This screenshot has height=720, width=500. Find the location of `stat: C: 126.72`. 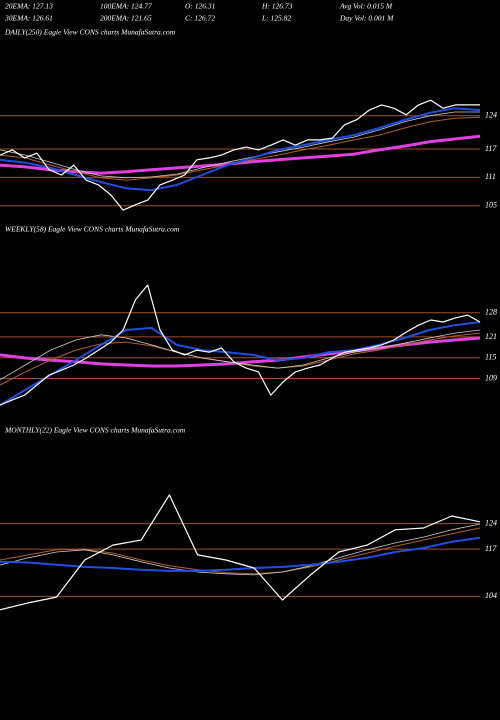

stat: C: 126.72 is located at coordinates (200, 18).